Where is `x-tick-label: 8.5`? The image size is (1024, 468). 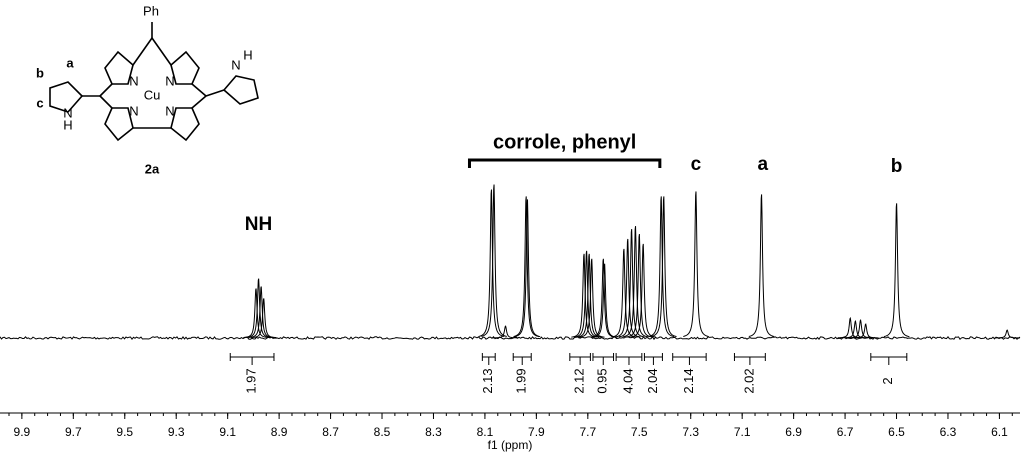 x-tick-label: 8.5 is located at coordinates (382, 432).